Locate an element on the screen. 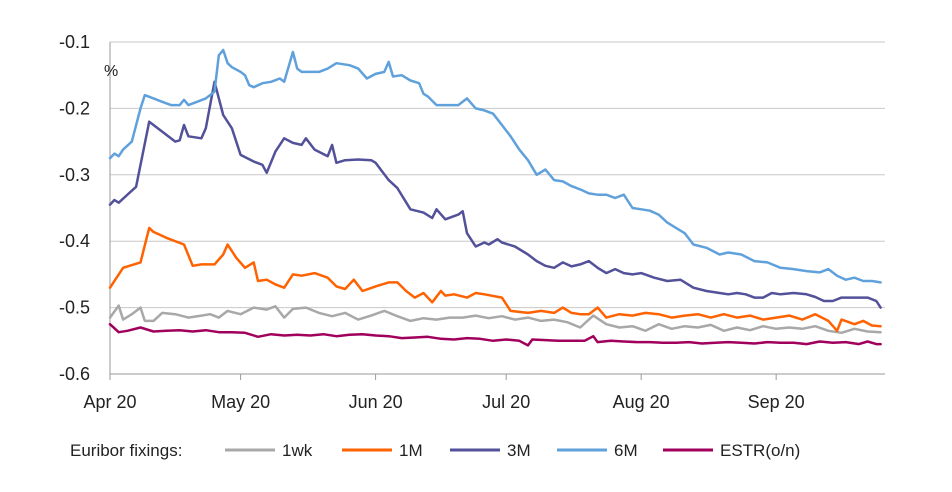 The width and height of the screenshot is (952, 492). y-tick-label: -0.5 is located at coordinates (74, 308).